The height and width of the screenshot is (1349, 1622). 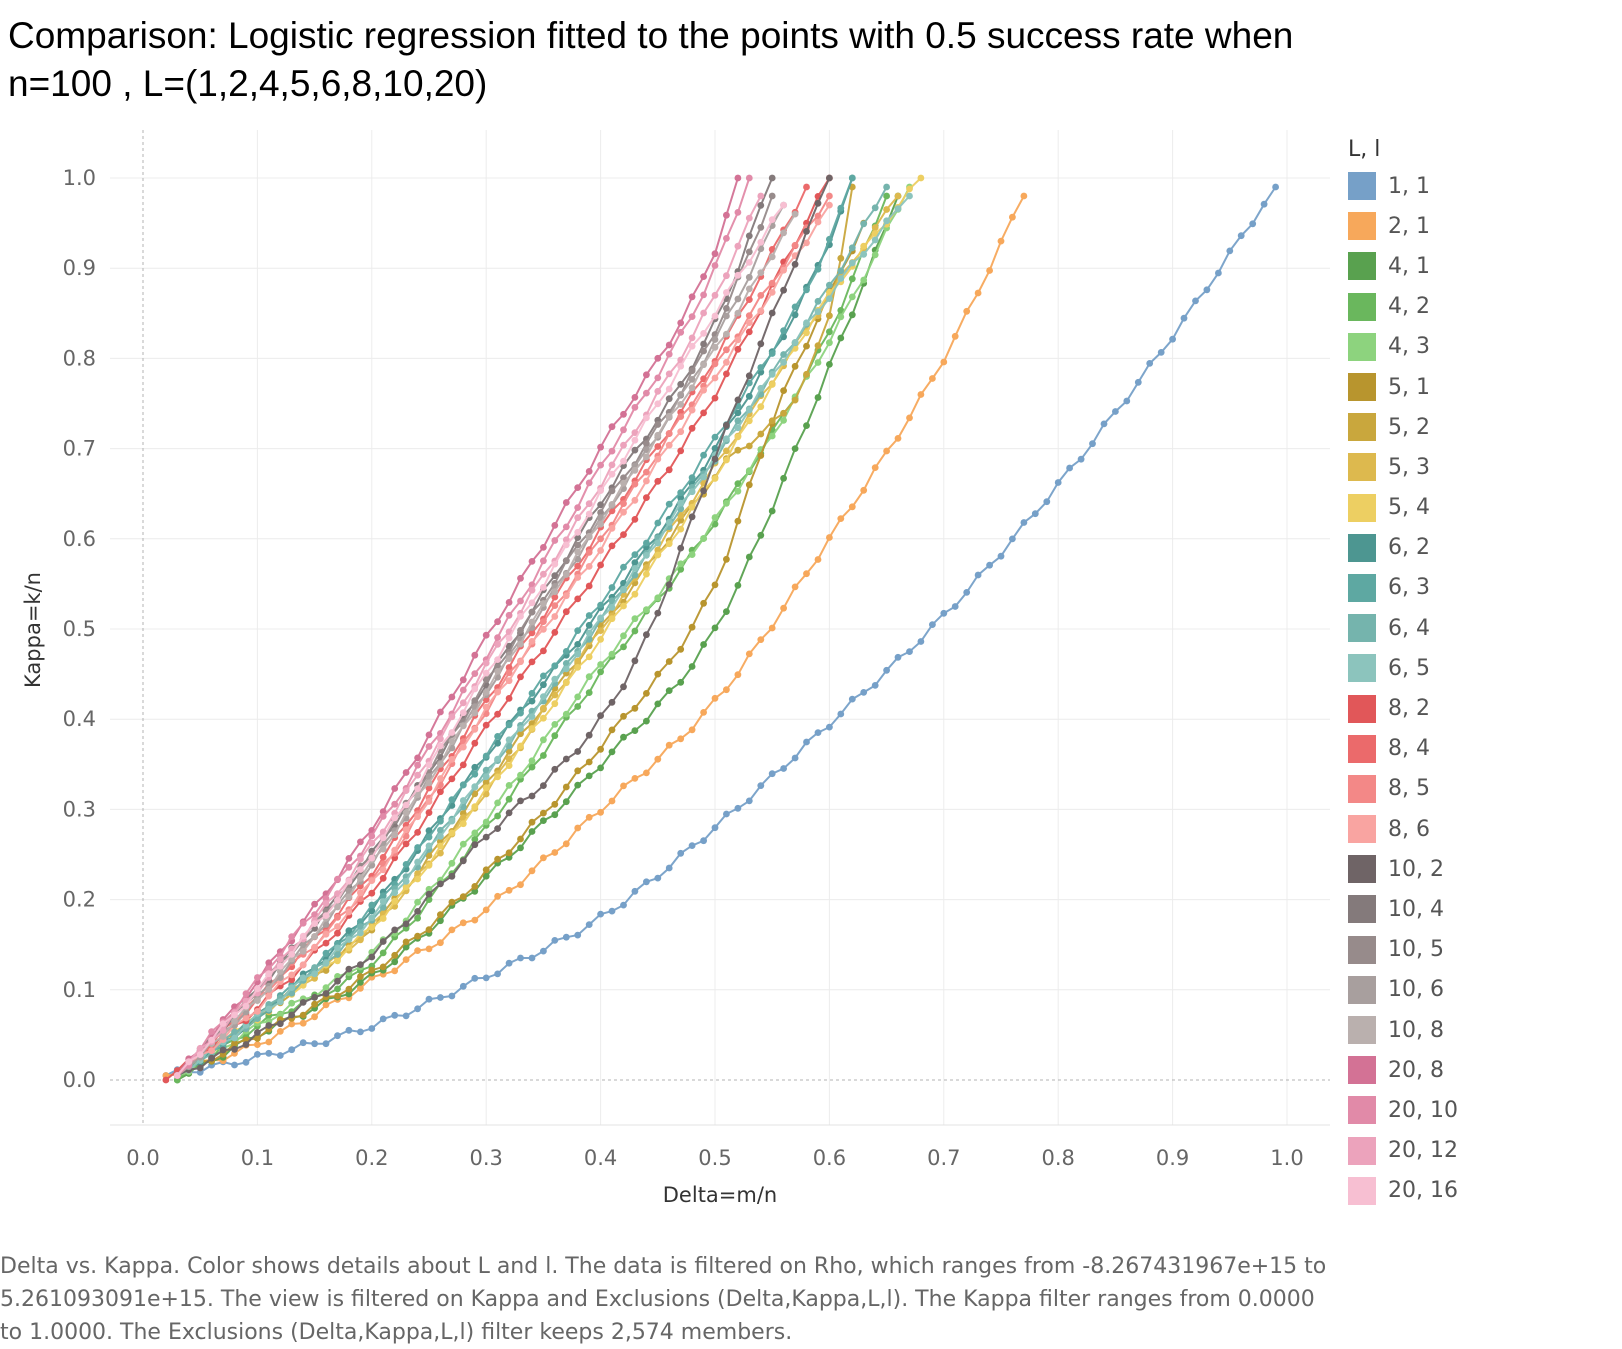 What do you see at coordinates (1483, 1110) in the screenshot?
I see `legend-item: 20, 10` at bounding box center [1483, 1110].